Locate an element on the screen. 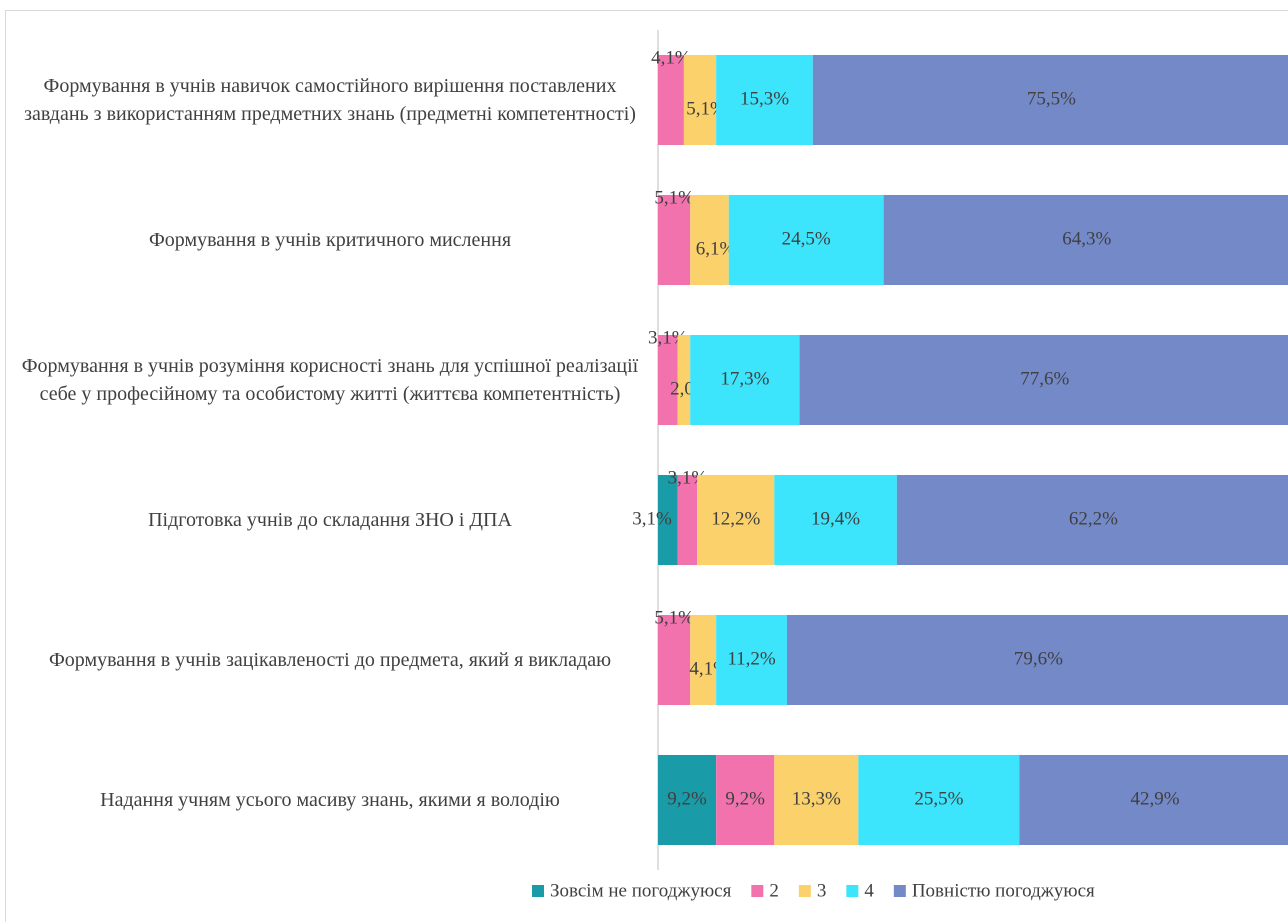 The height and width of the screenshot is (922, 1288). data-label: 64,3% is located at coordinates (1086, 238).